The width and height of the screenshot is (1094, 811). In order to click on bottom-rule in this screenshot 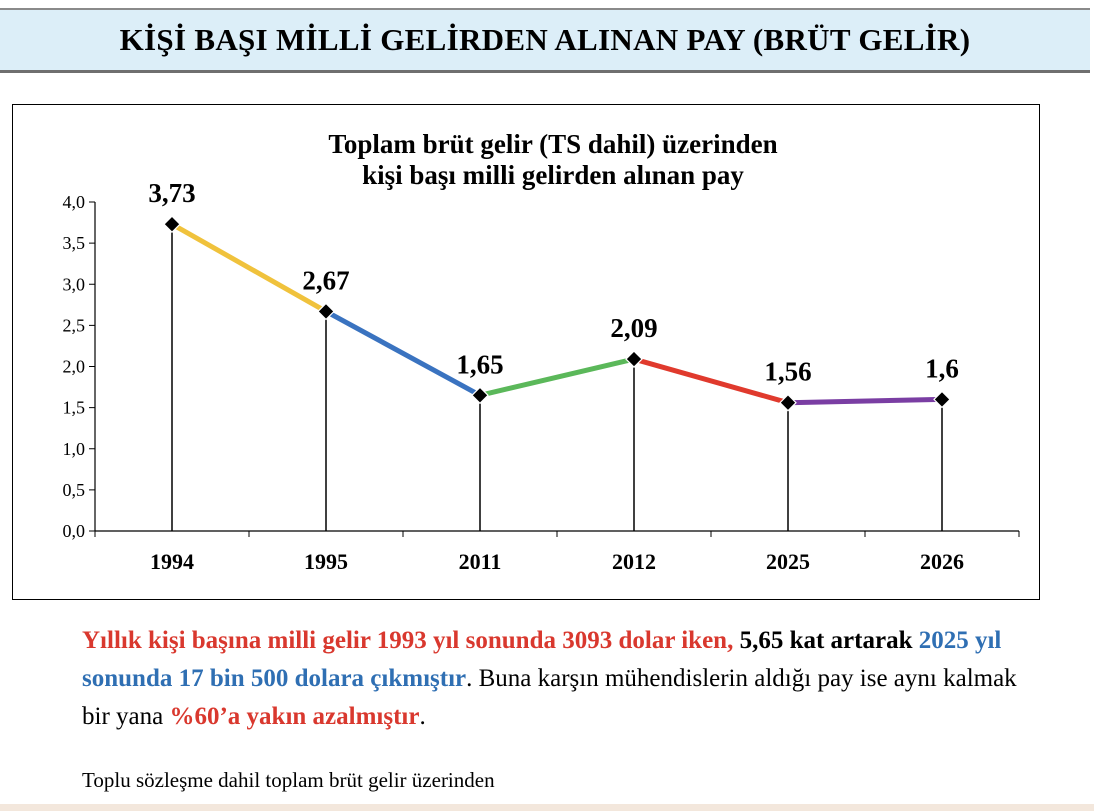, I will do `click(547, 807)`.